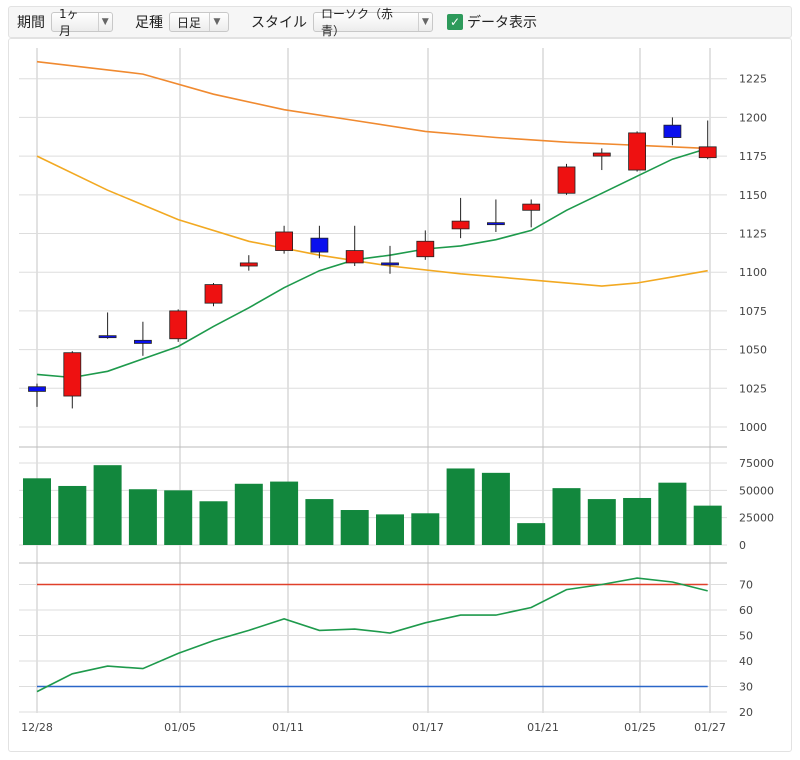  I want to click on price-tick-label: 1000, so click(753, 427).